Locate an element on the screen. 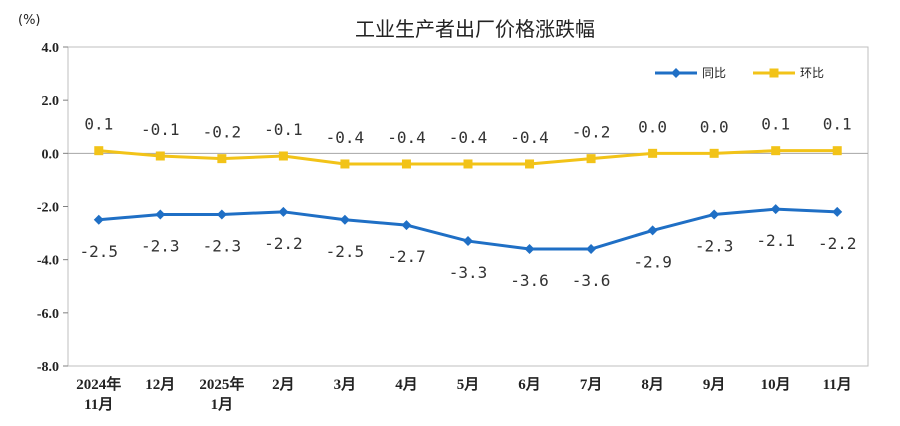 The image size is (900, 426). x-tick-label: 6月 is located at coordinates (529, 384).